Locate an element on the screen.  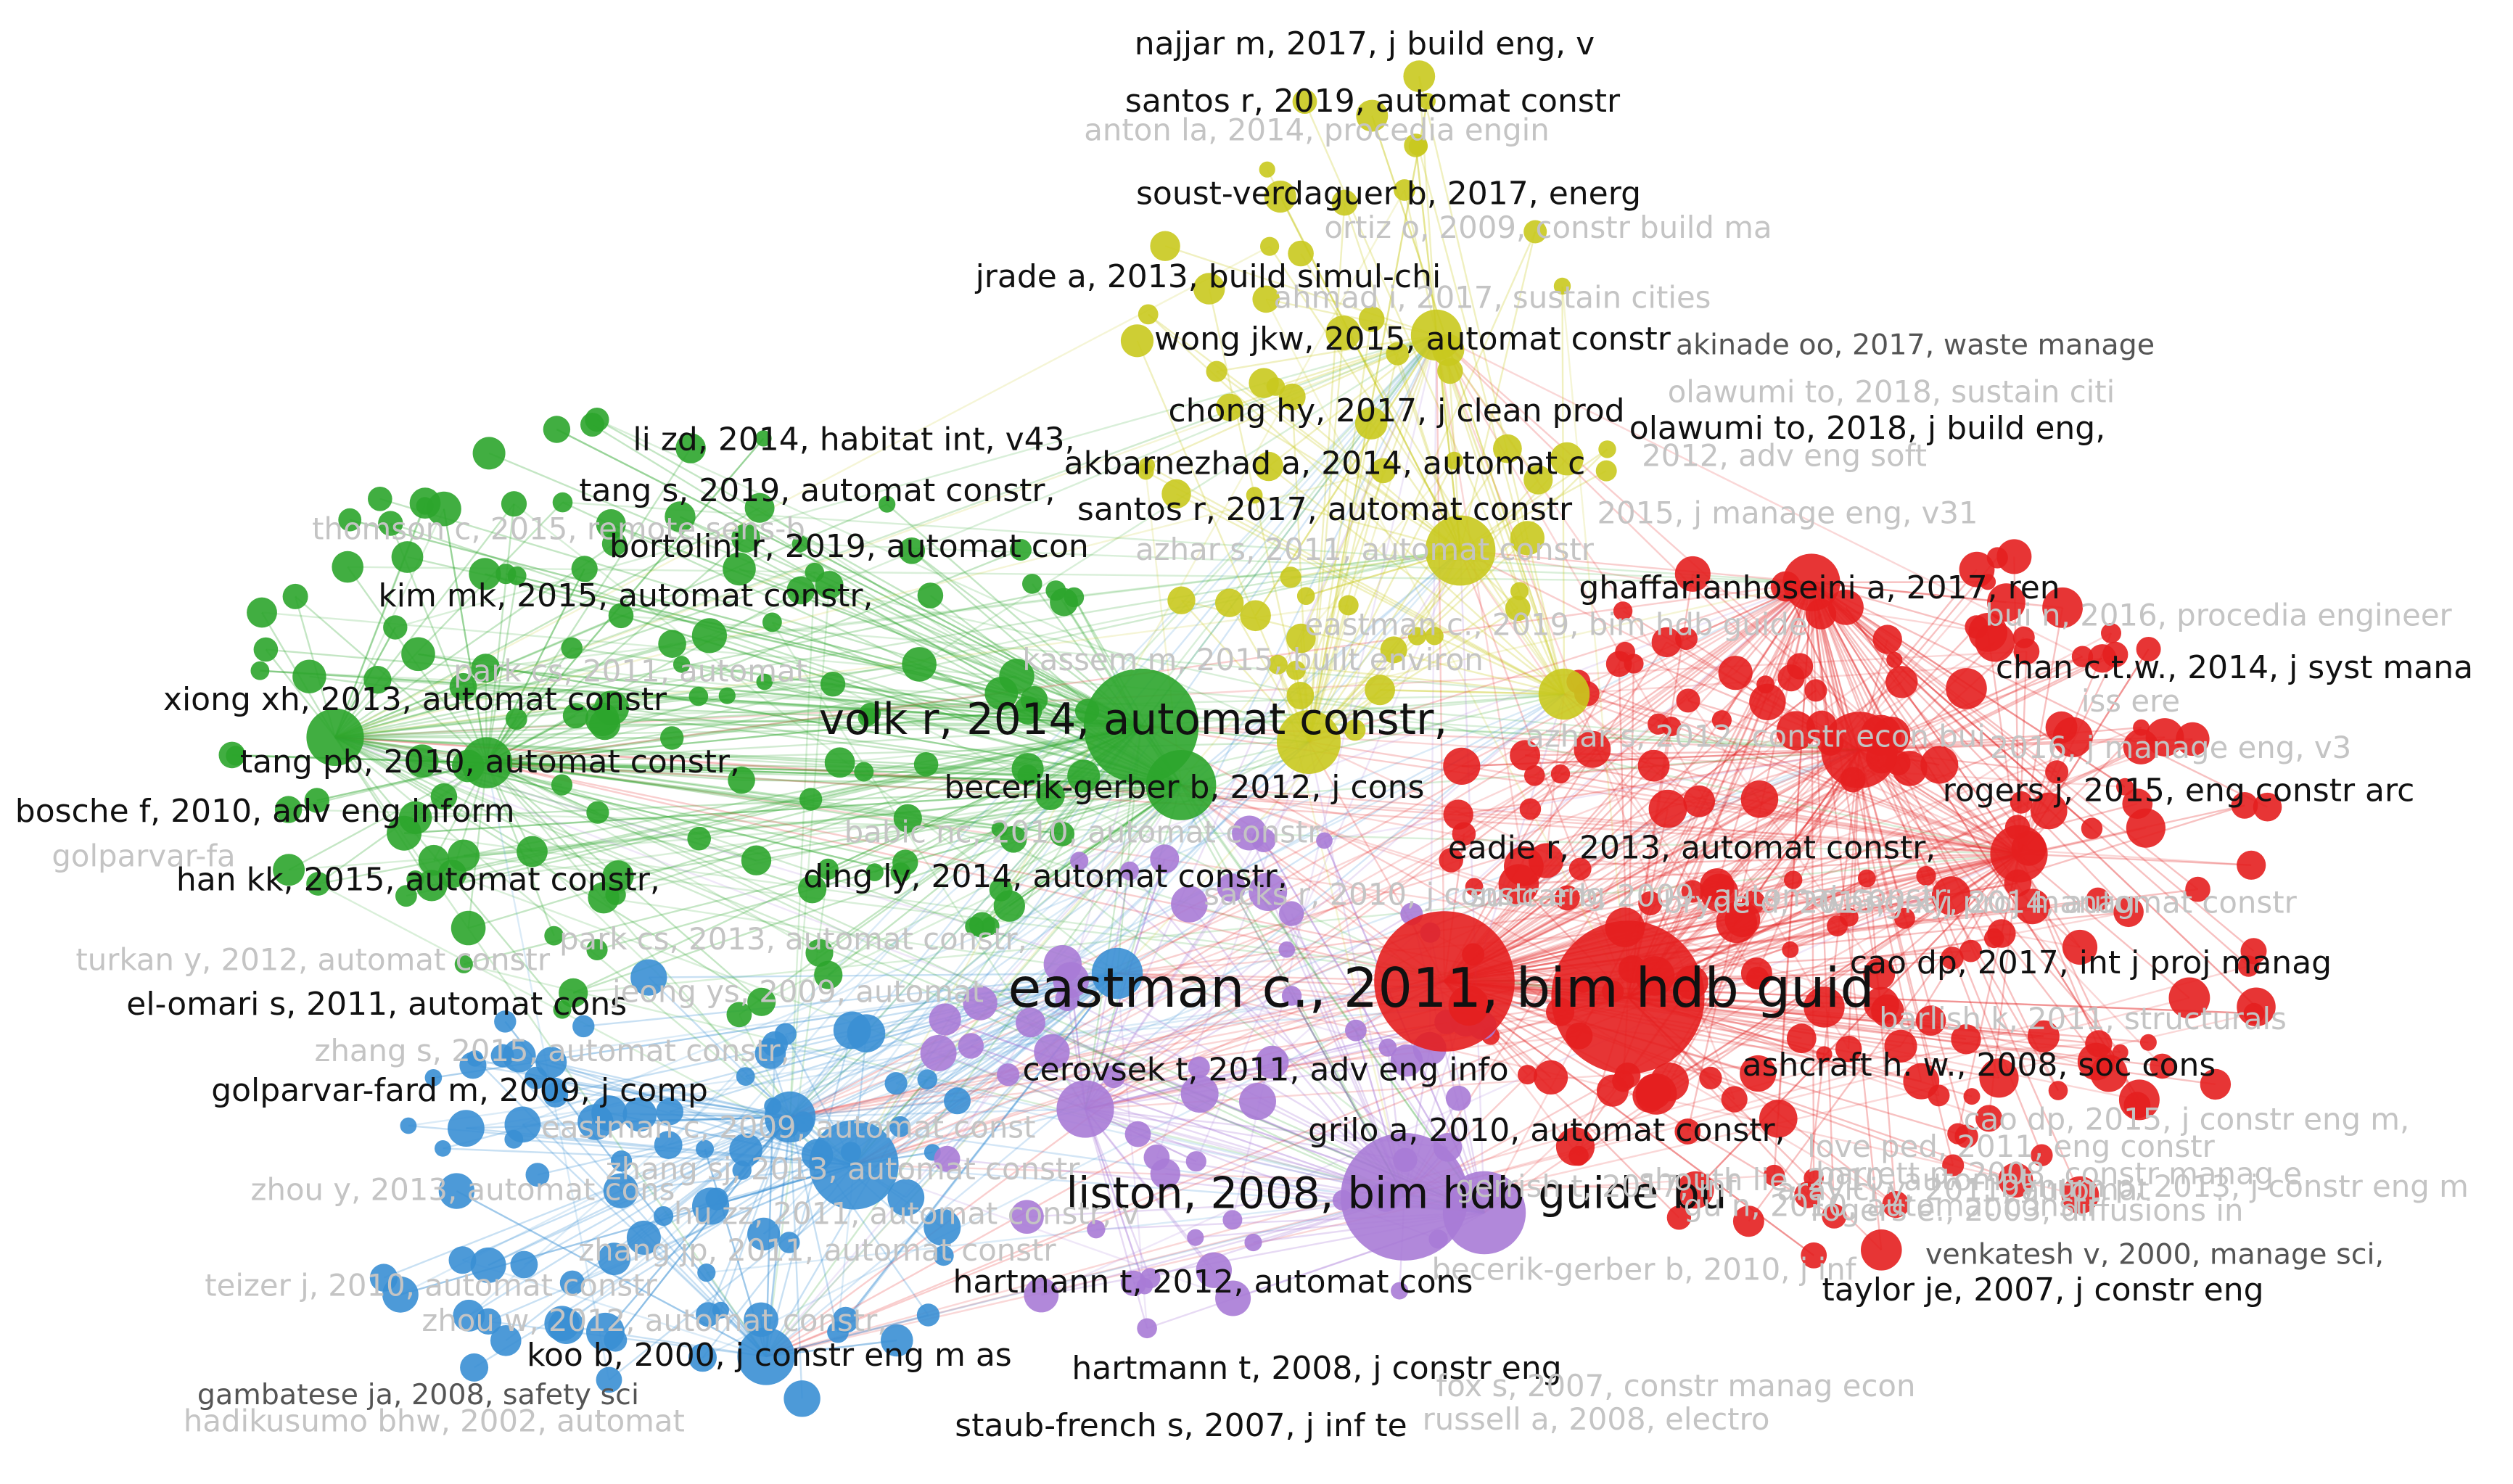
node-label-chanctw: chan c.t.w., 2014, j syst mana is located at coordinates (2234, 667).